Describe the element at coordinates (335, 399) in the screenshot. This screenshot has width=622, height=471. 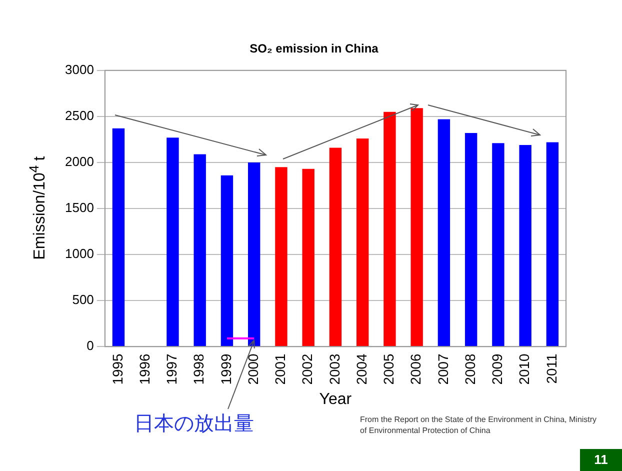
I see `x-axis-title: Year` at that location.